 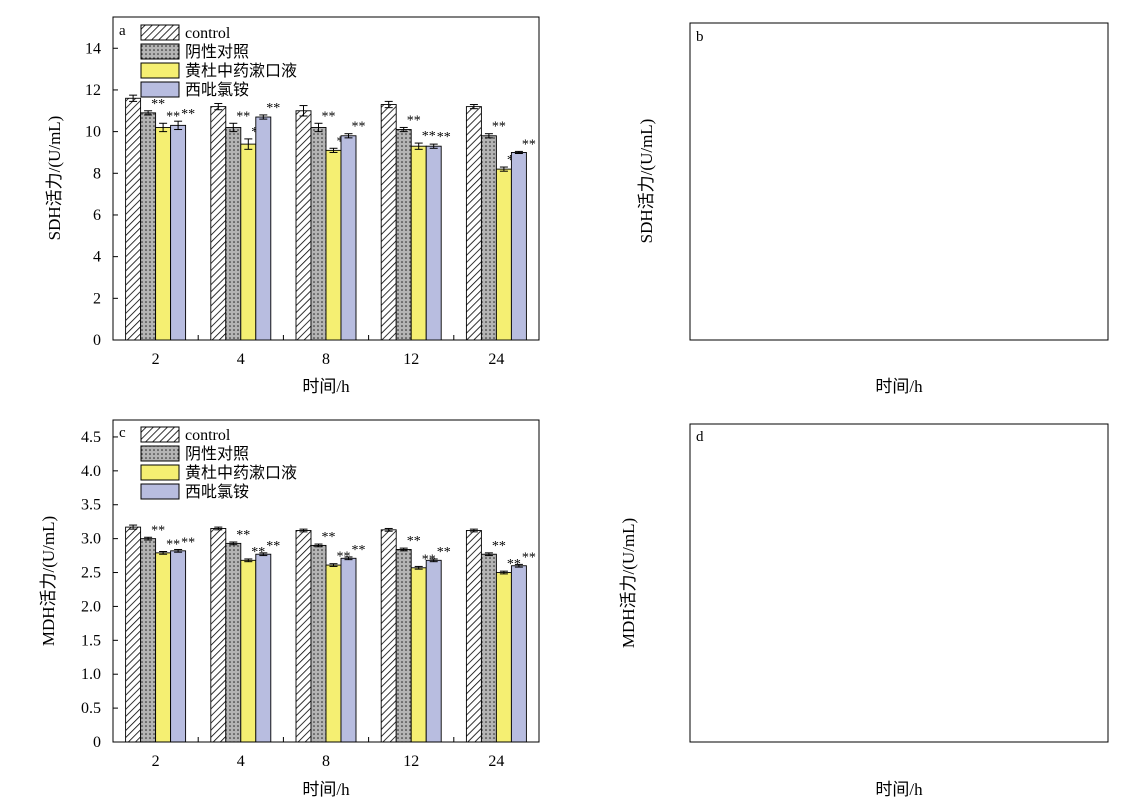 I want to click on legend-entry: 阴性对照, so click(x=217, y=52).